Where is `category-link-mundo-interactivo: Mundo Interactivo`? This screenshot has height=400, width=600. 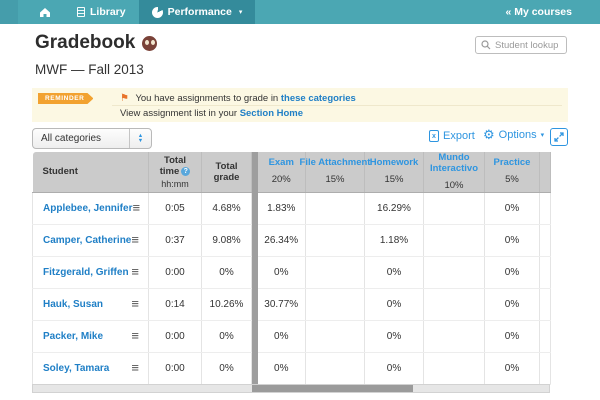
category-link-mundo-interactivo: Mundo Interactivo is located at coordinates (454, 162).